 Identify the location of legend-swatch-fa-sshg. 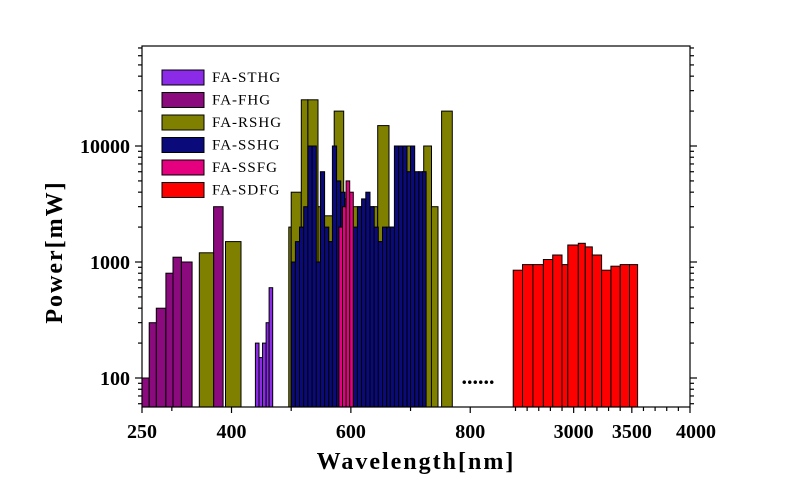
(183, 145).